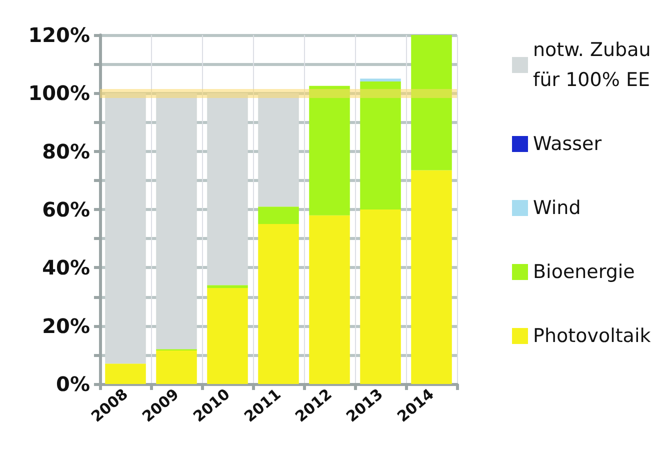  I want to click on legend-label: Wasser, so click(567, 144).